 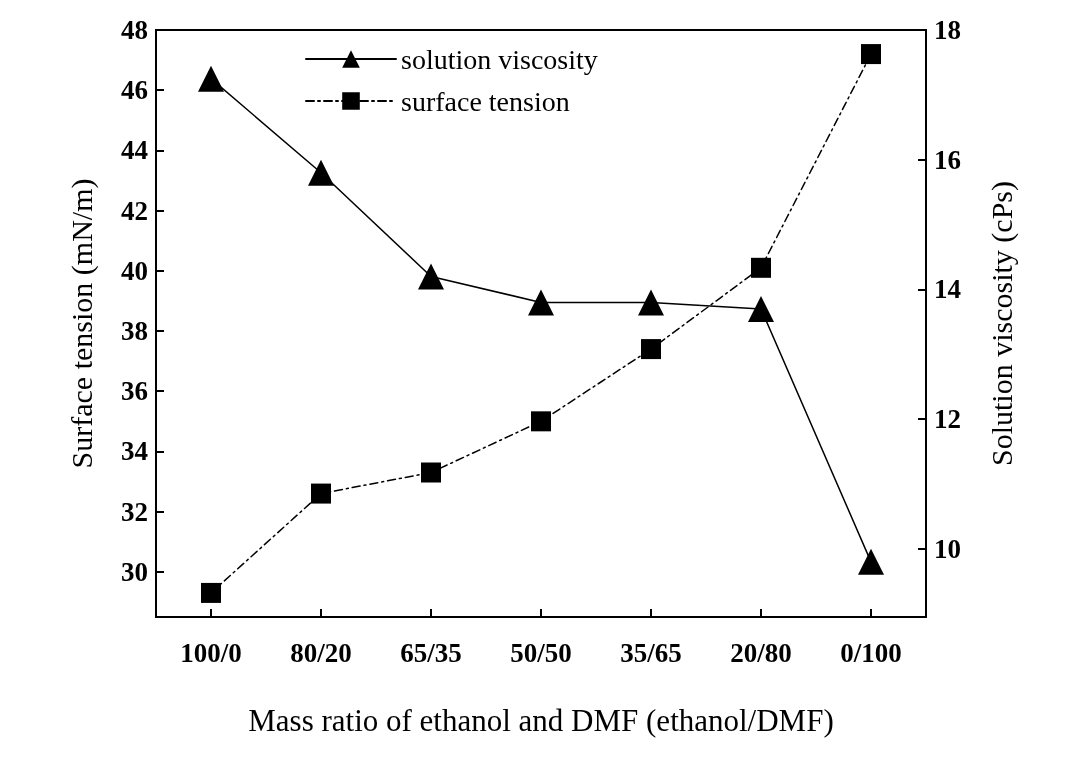 What do you see at coordinates (651, 652) in the screenshot?
I see `x-tick-label: 35/65` at bounding box center [651, 652].